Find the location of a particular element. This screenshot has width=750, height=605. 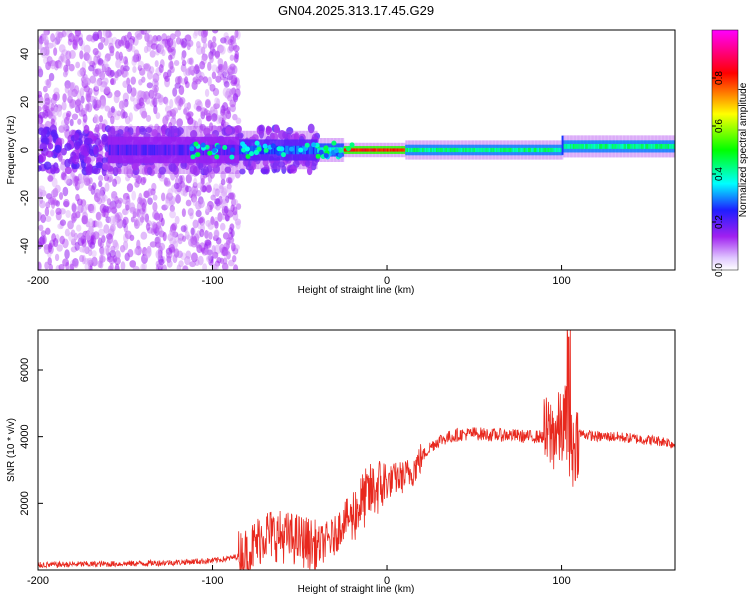

chart-title: GN04.2025.313.17.45.G29 is located at coordinates (356, 10).